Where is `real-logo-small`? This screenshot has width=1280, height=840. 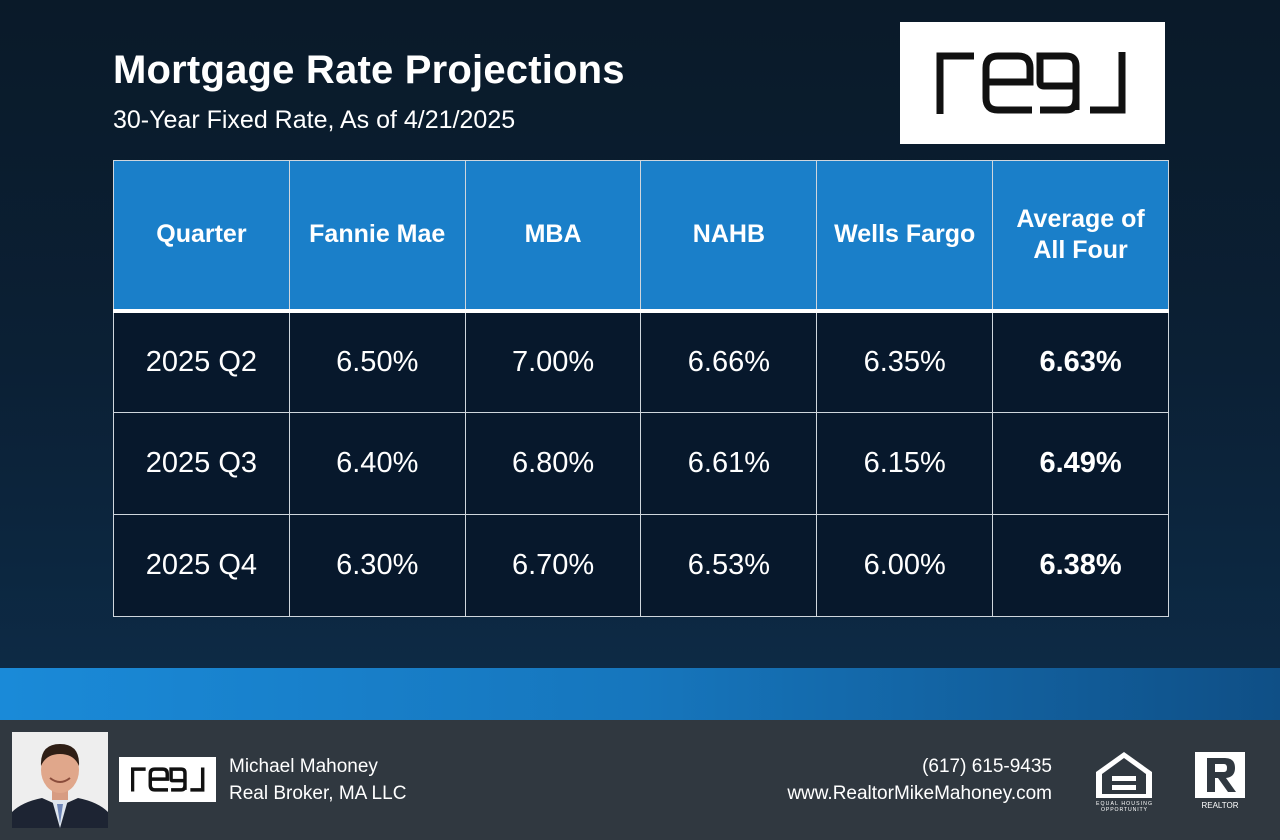
real-logo-small is located at coordinates (167, 779).